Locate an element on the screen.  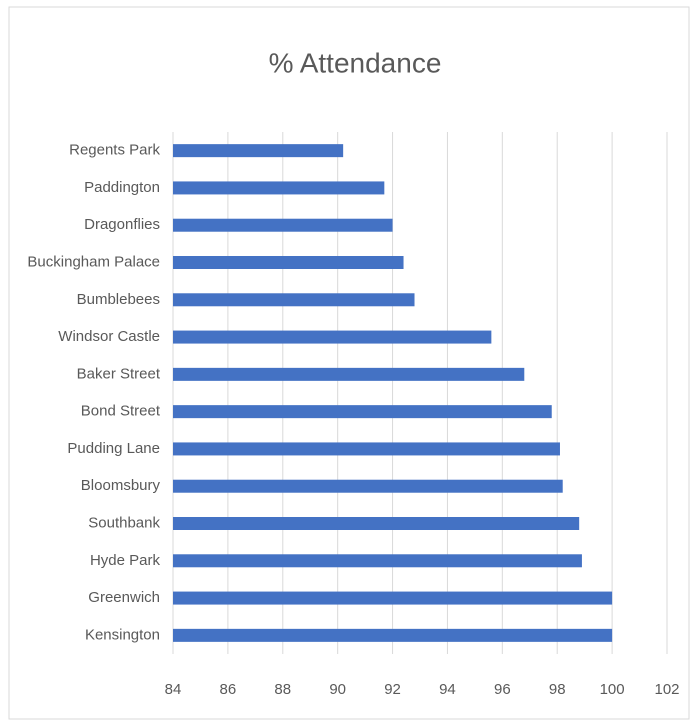
x-tick-label: 94 is located at coordinates (447, 689).